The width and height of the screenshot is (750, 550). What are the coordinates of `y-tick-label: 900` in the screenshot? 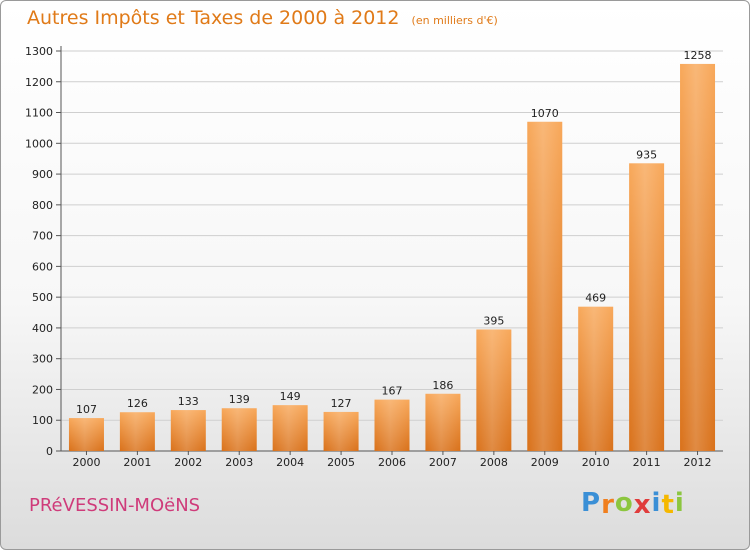 It's located at (42, 174).